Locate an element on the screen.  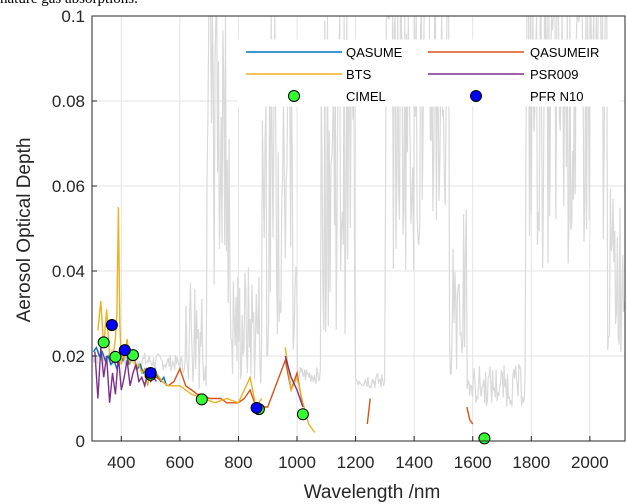
y-axis-title: Aerosol Optical Depth is located at coordinates (24, 230).